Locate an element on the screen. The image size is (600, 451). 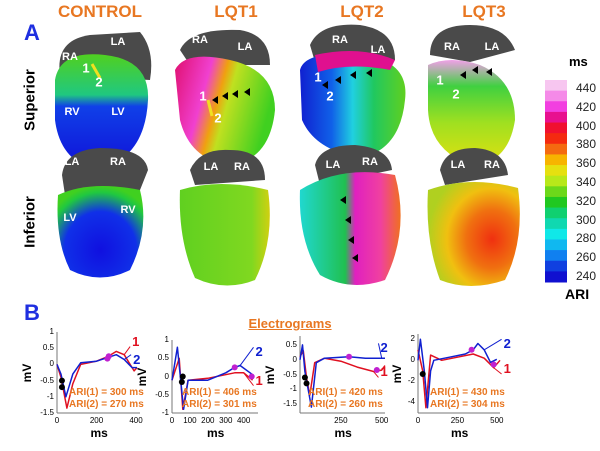
colorbar-tick-label: 400 is located at coordinates (586, 125).